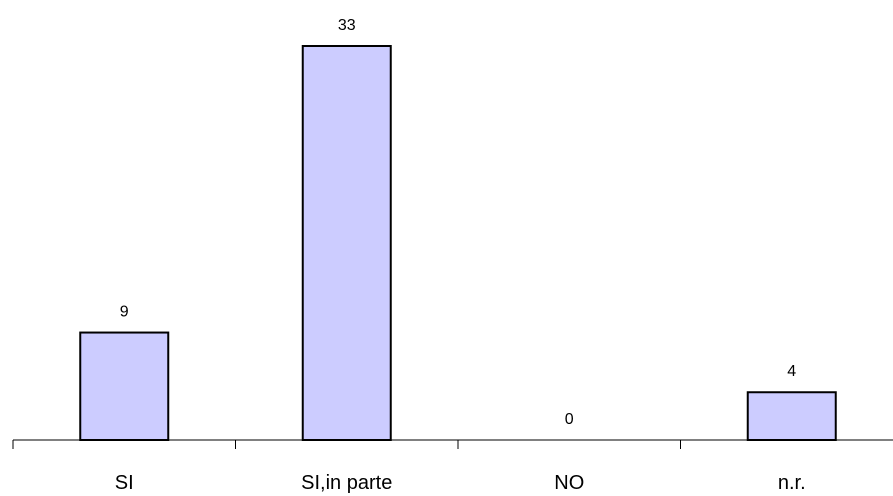 The image size is (893, 496). I want to click on x-axis-tick-labels: SI SI,in parte NO n.r., so click(460, 483).